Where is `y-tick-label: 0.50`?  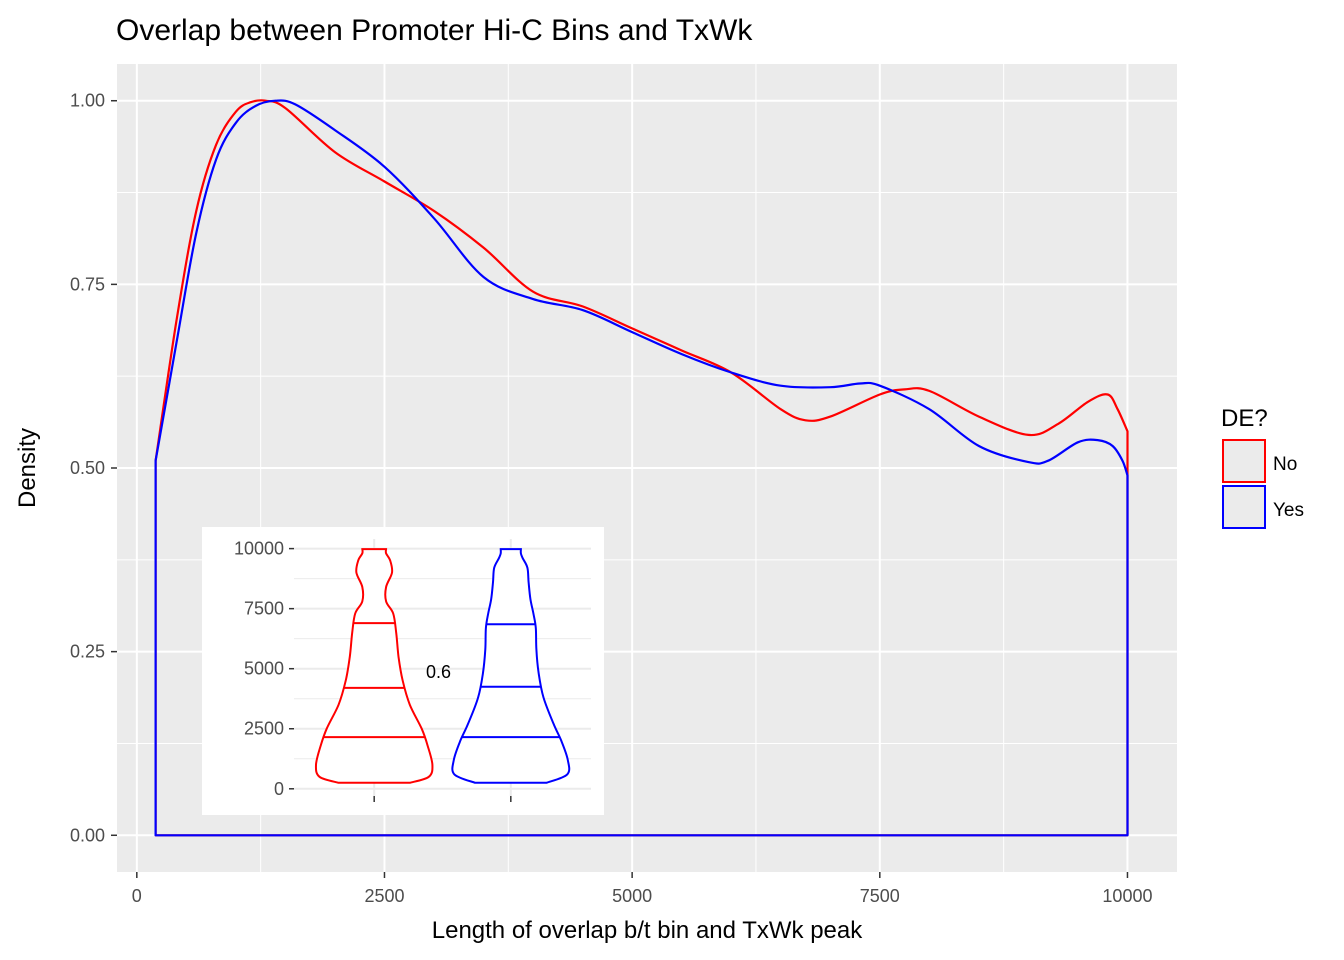 y-tick-label: 0.50 is located at coordinates (87, 468).